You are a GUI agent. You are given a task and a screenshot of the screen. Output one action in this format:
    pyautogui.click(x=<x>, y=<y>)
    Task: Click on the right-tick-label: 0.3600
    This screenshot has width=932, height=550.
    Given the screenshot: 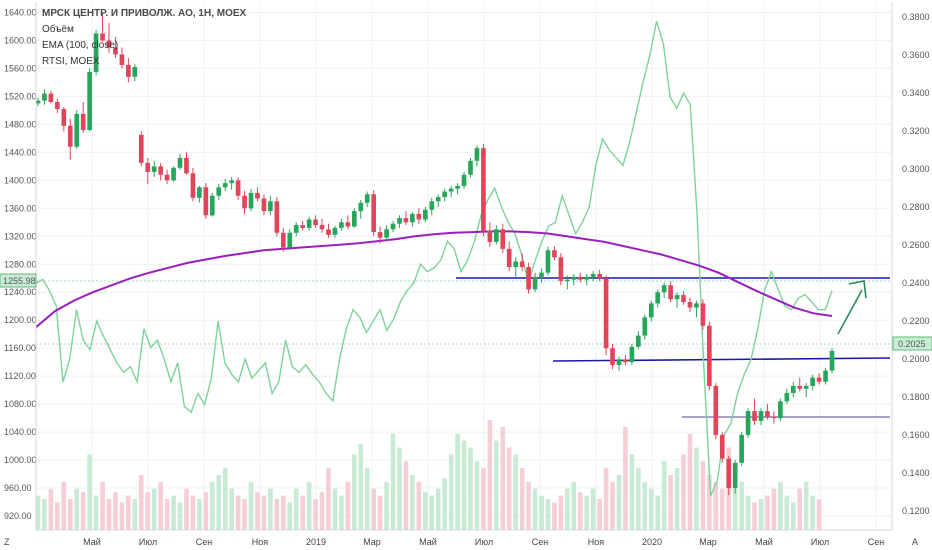 What is the action you would take?
    pyautogui.click(x=916, y=55)
    